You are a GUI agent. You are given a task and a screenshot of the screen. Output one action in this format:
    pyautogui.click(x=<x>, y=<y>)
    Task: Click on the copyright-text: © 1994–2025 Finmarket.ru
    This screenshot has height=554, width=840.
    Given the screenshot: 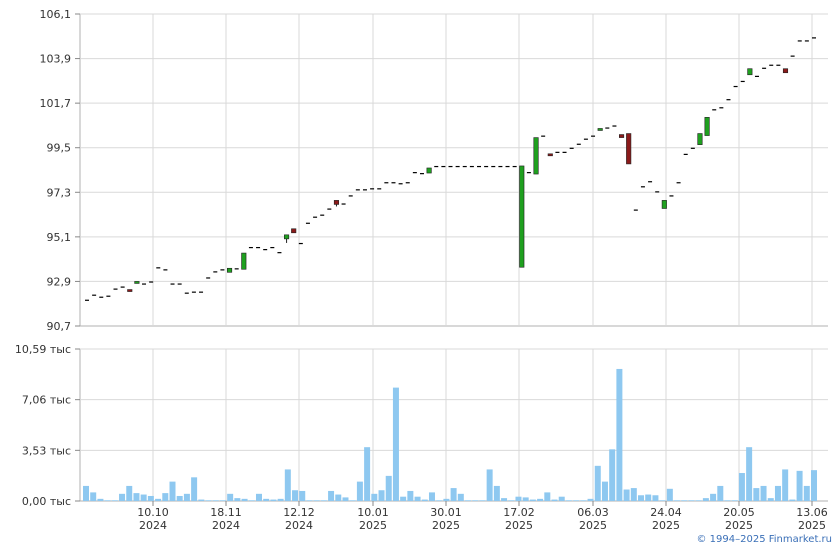 What is the action you would take?
    pyautogui.click(x=764, y=539)
    